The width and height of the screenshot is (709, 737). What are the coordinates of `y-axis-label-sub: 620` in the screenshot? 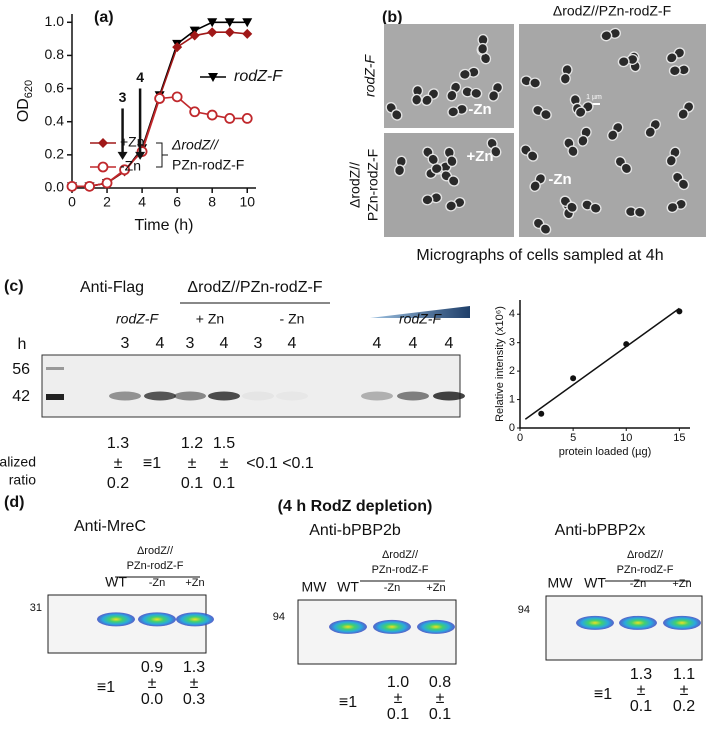 It's located at (29, 89).